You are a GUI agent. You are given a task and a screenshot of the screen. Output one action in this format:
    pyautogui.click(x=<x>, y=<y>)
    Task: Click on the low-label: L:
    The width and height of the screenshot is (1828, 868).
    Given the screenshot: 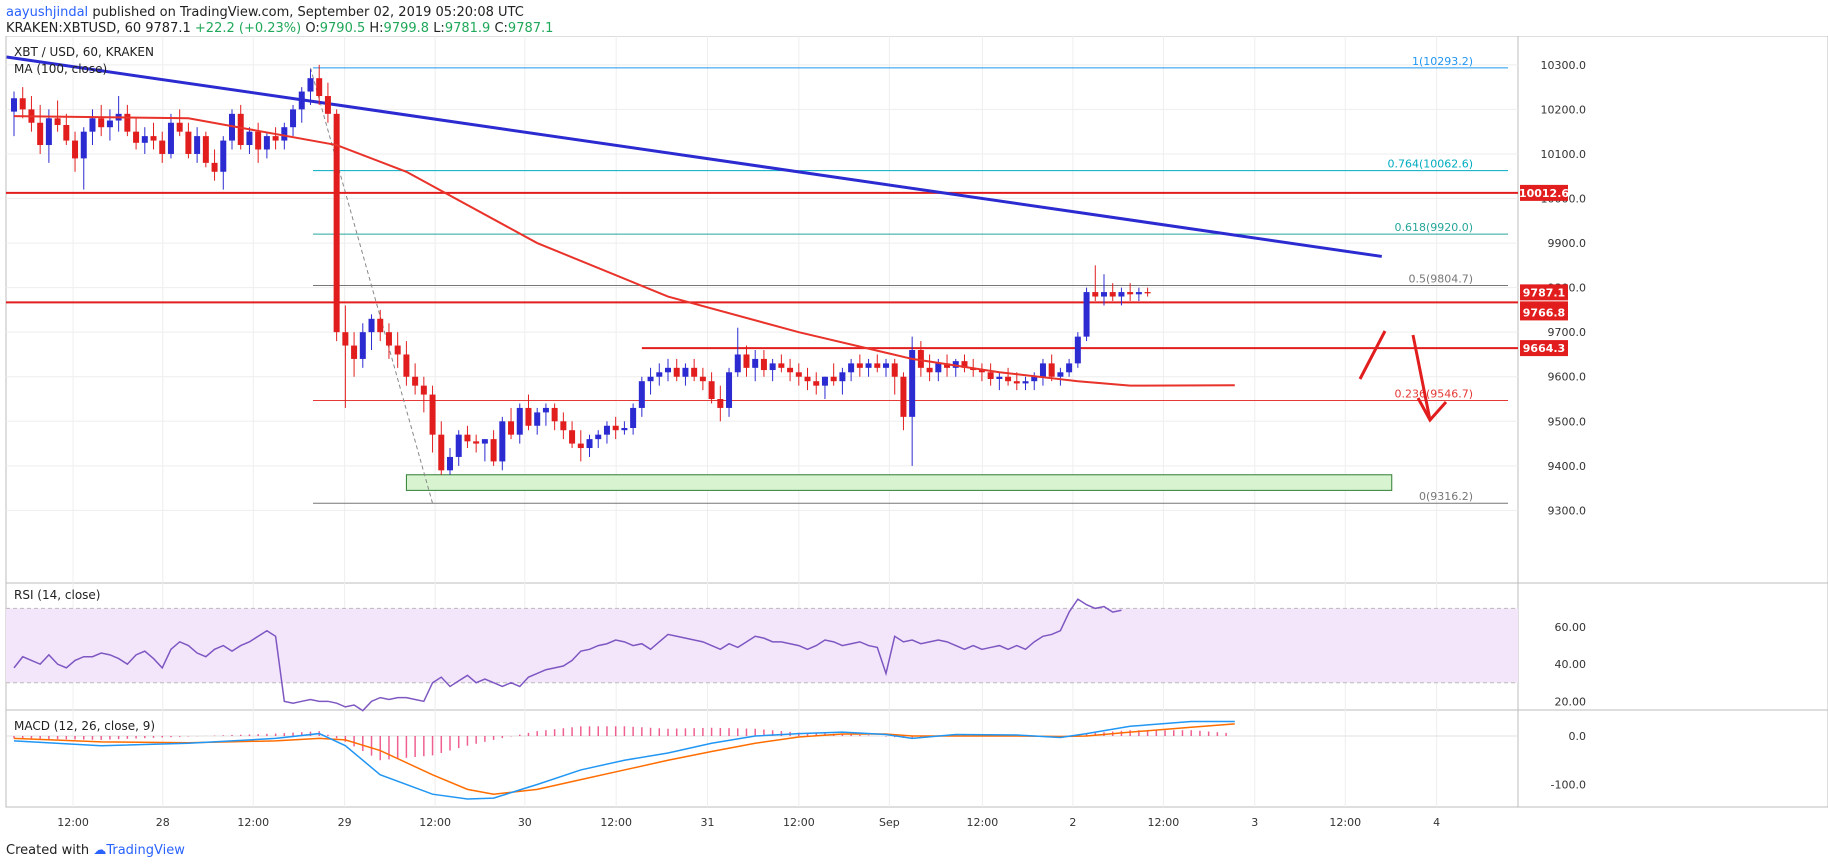 What is the action you would take?
    pyautogui.click(x=439, y=28)
    